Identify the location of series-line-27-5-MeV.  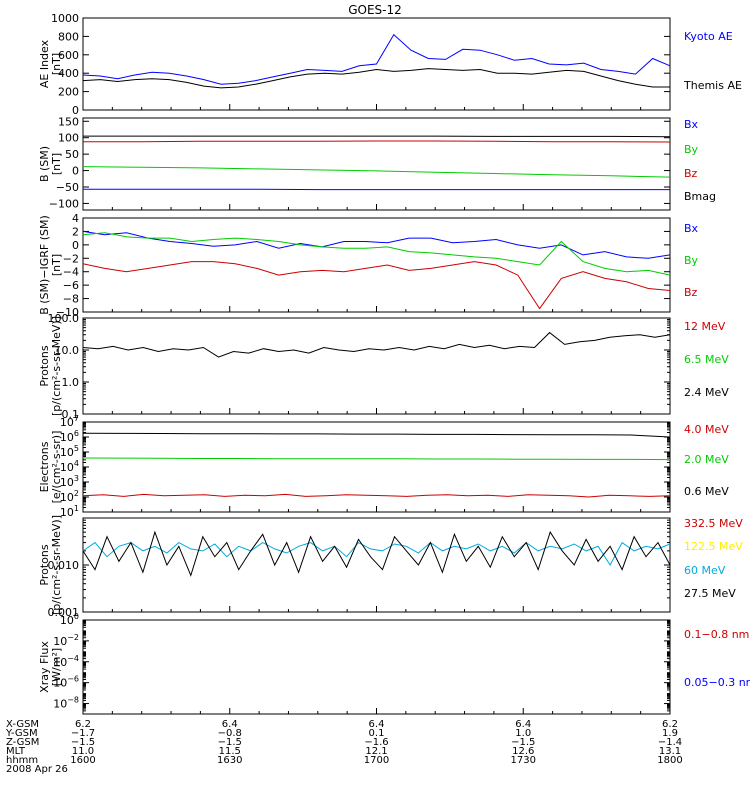
(376, 553).